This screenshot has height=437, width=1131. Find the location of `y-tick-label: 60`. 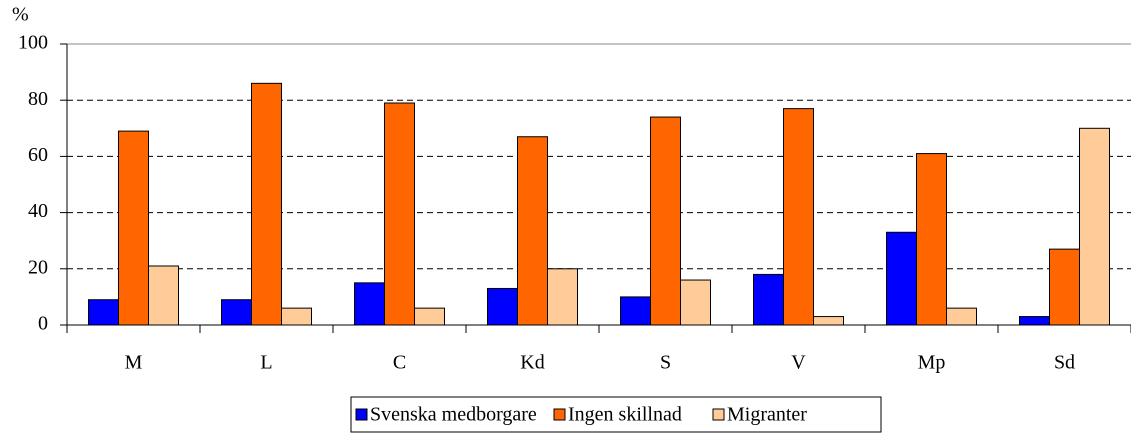

y-tick-label: 60 is located at coordinates (38, 155).